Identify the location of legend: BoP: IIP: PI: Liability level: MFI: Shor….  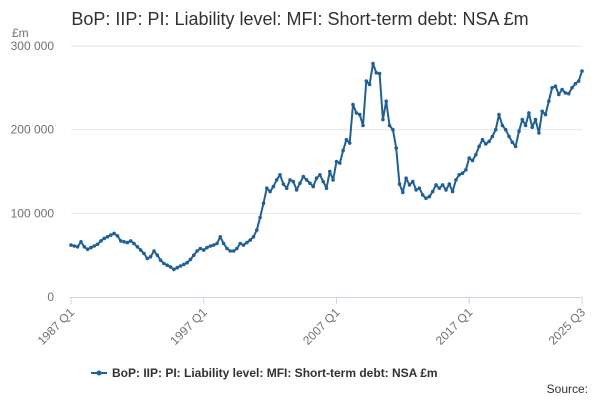
(264, 373).